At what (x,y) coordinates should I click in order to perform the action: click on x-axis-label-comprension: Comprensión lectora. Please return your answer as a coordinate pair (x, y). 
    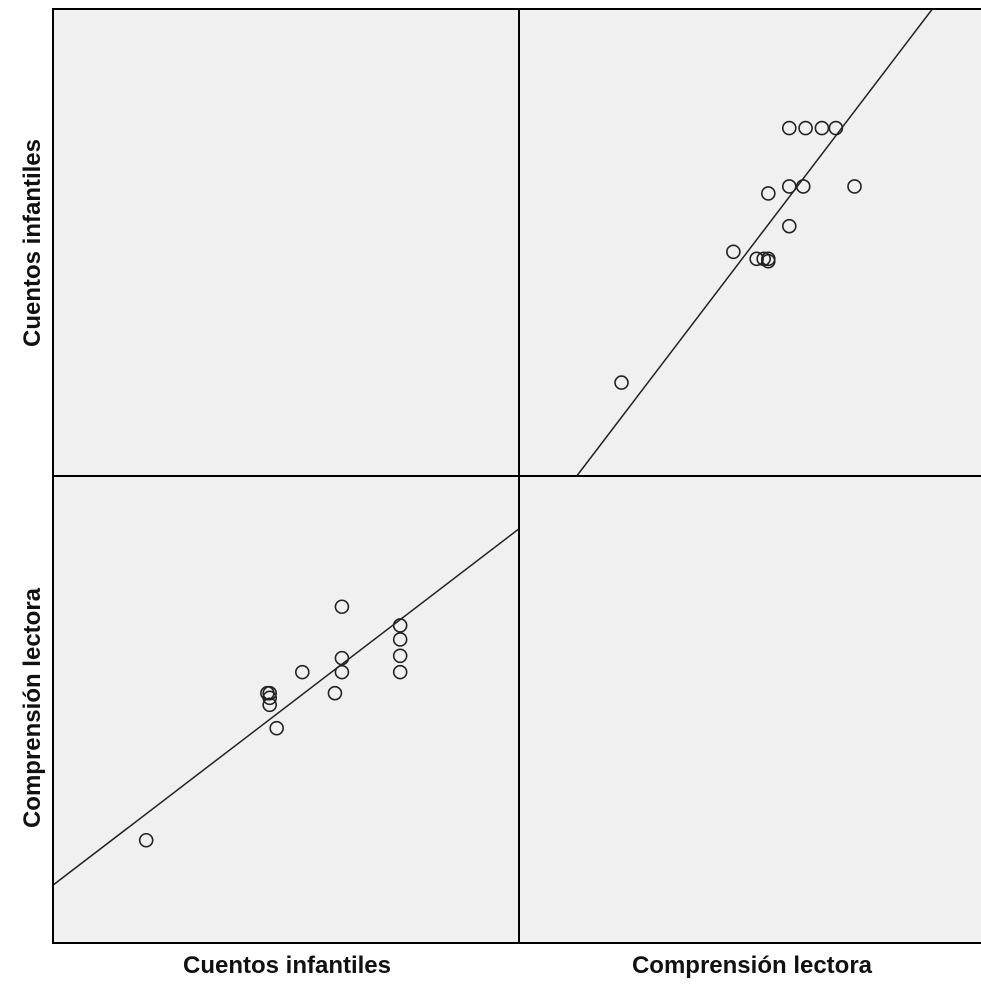
    Looking at the image, I should click on (752, 965).